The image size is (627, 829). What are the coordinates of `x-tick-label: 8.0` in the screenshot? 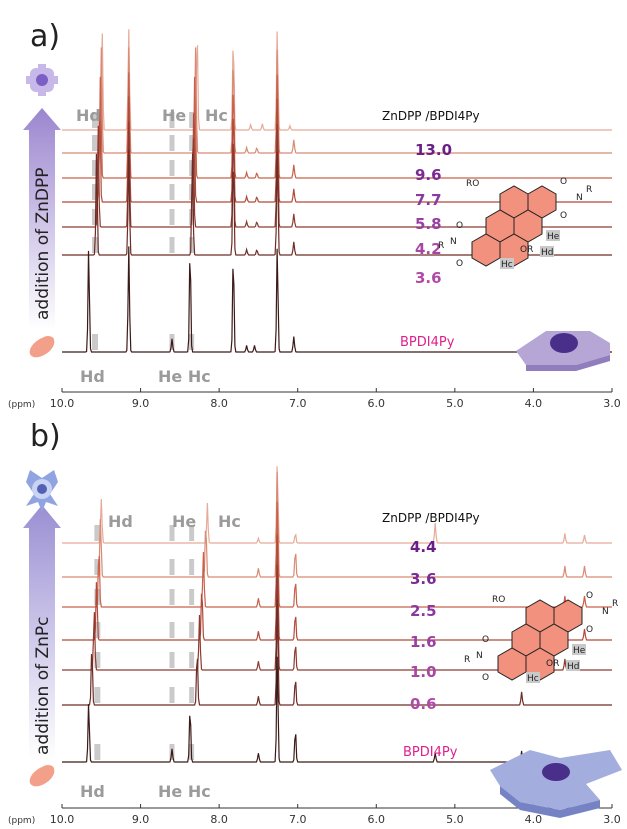 It's located at (219, 403).